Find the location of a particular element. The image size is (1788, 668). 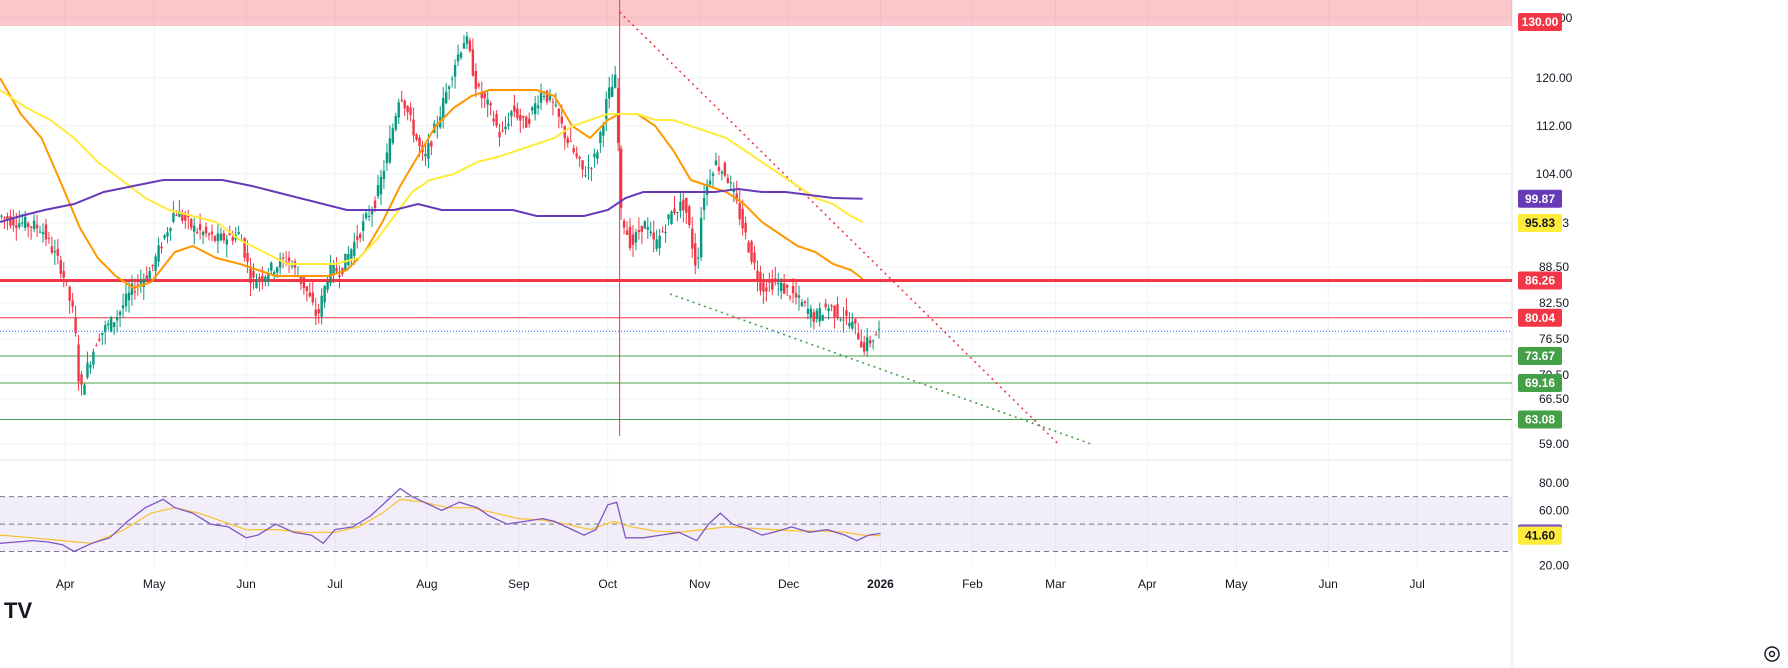

level-badge-bg is located at coordinates (1540, 383).